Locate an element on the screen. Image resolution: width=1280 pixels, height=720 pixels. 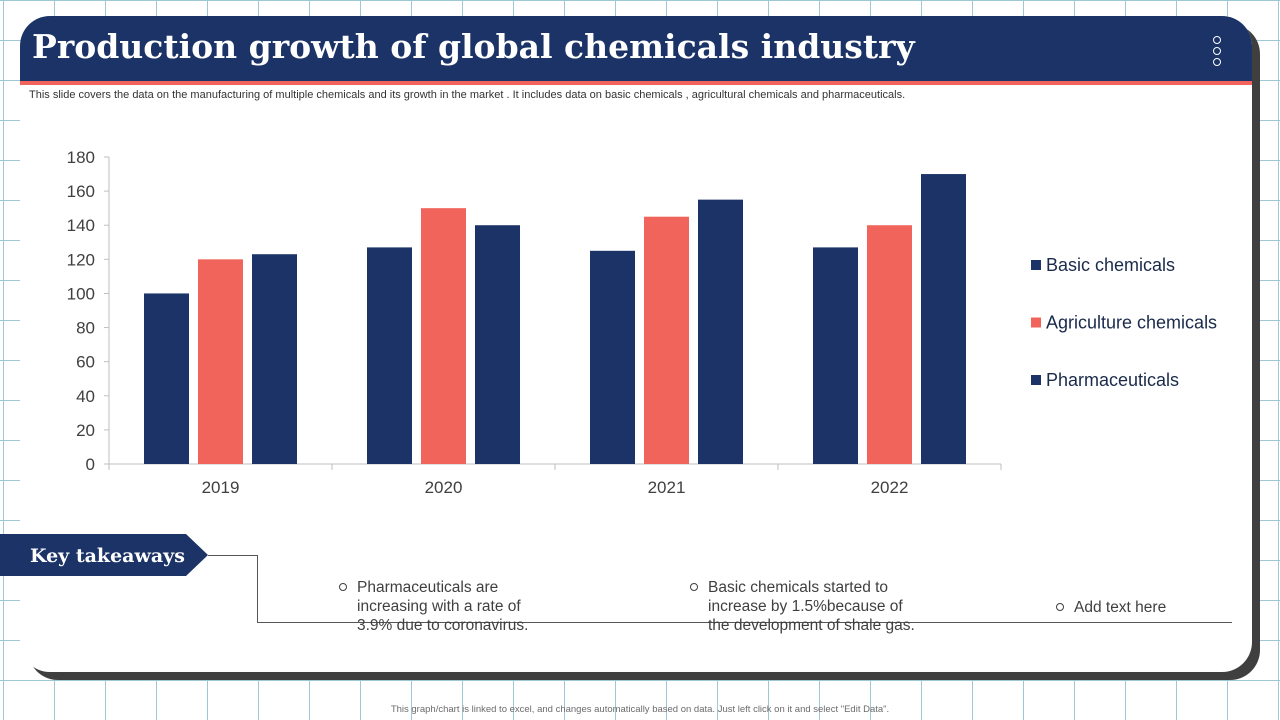
x-tick-label: 2019 is located at coordinates (221, 487).